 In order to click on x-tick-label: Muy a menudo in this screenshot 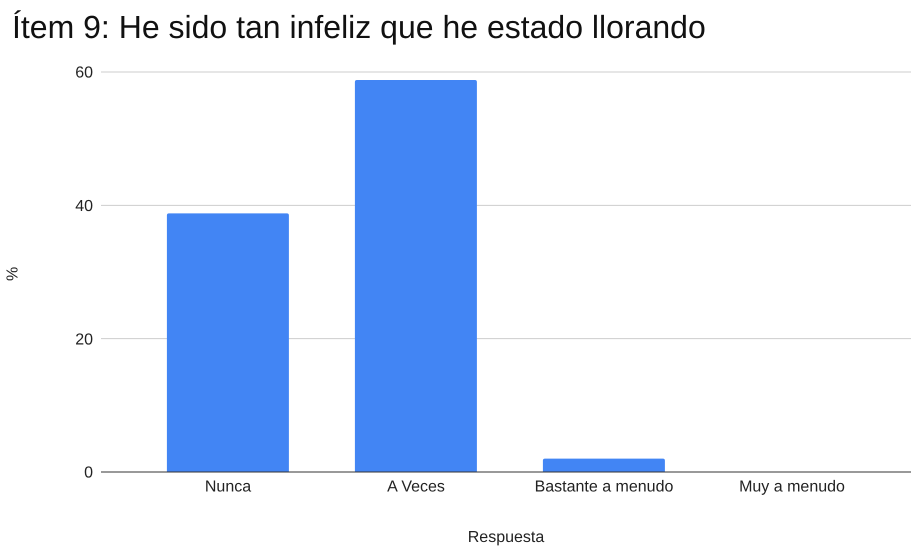, I will do `click(792, 487)`.